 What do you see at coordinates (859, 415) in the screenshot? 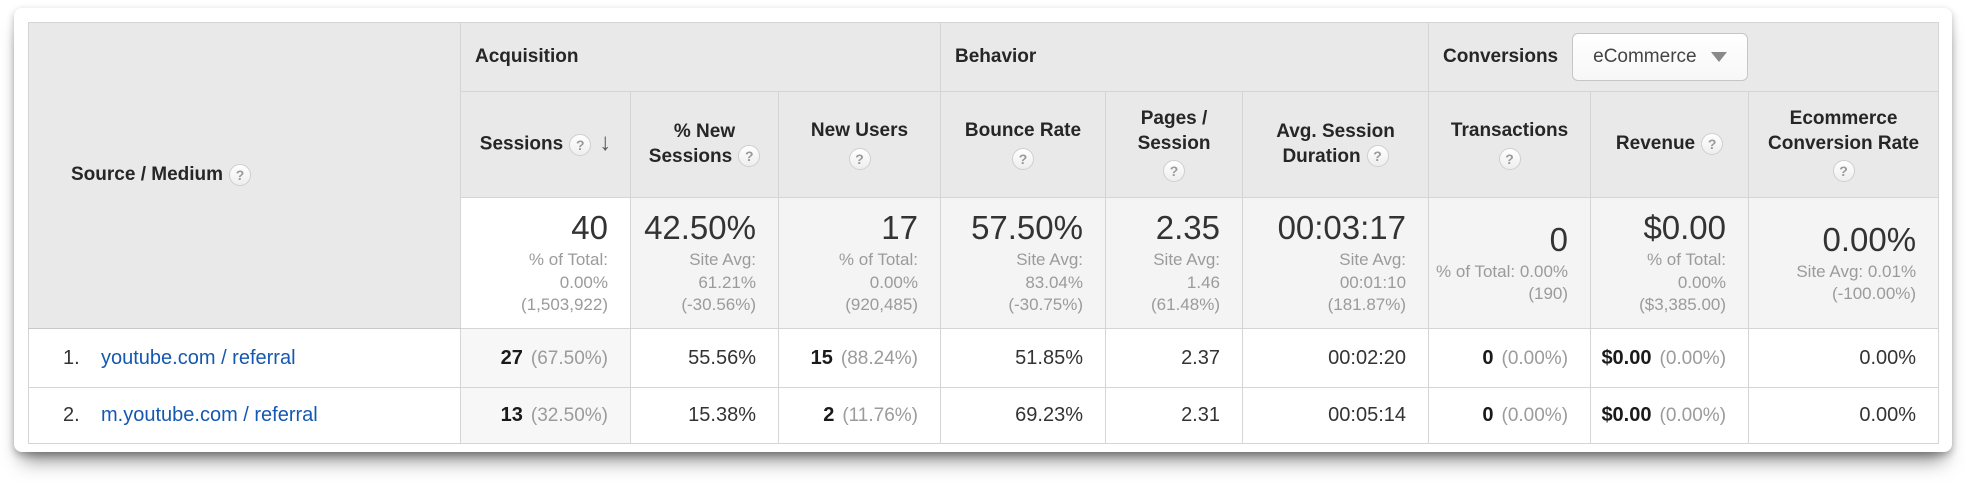
I see `new-users-cell: 2 (11.76%)` at bounding box center [859, 415].